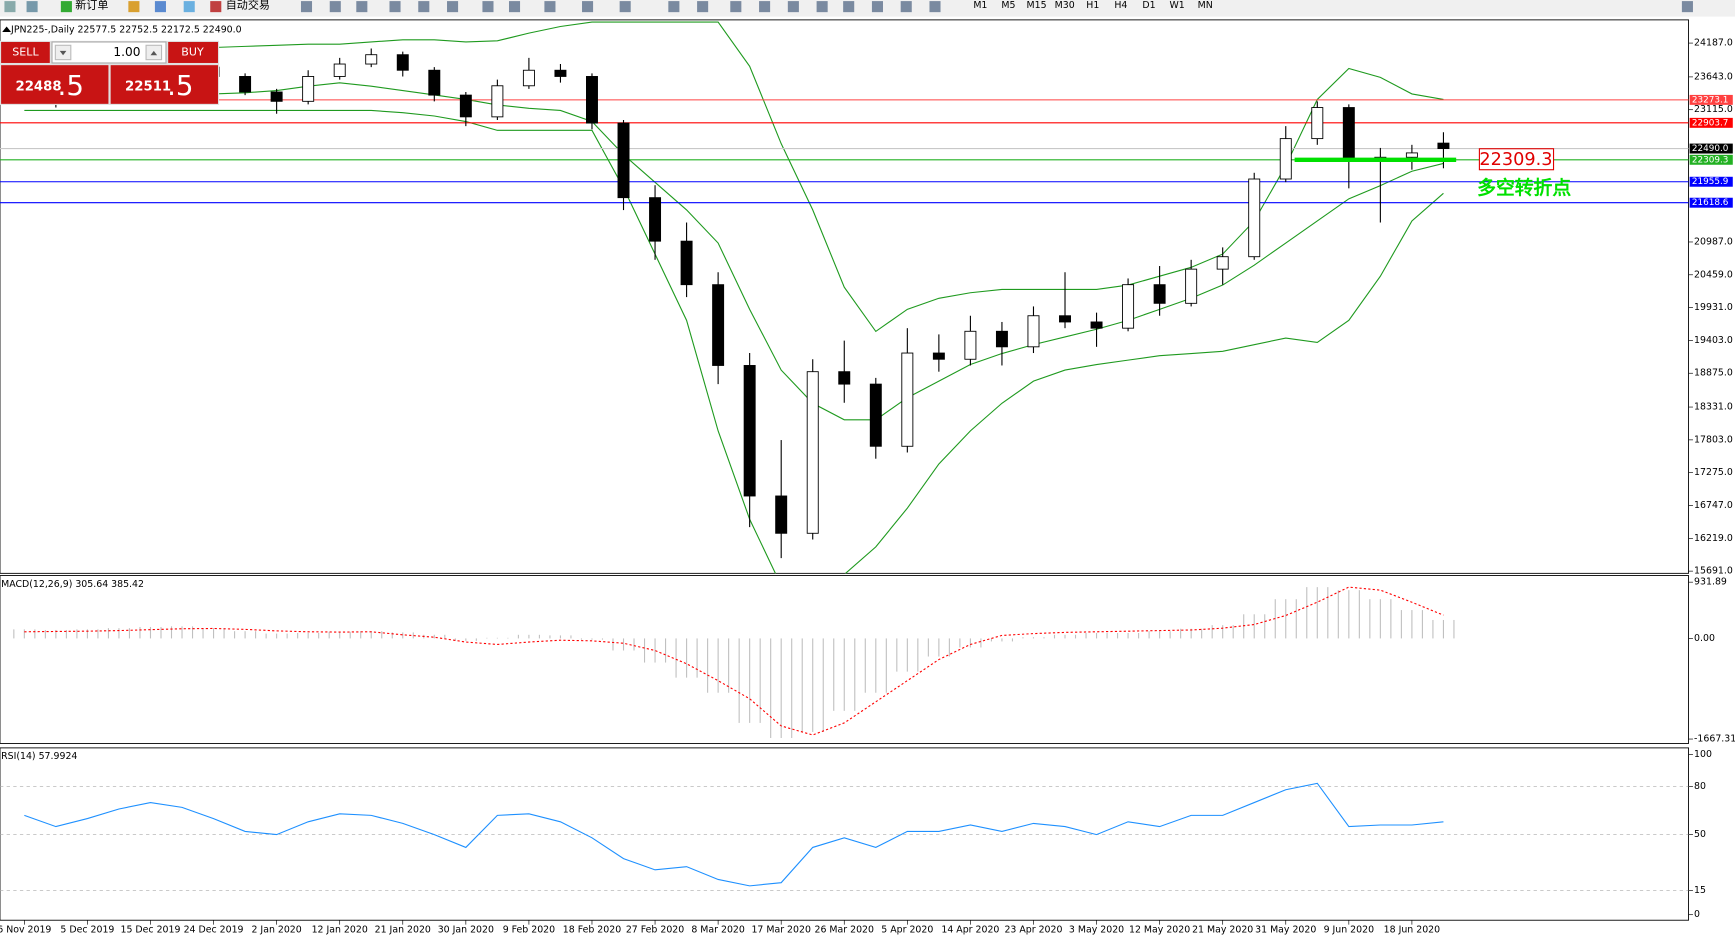 The image size is (1735, 939). I want to click on buy-price-frac: .5, so click(180, 85).